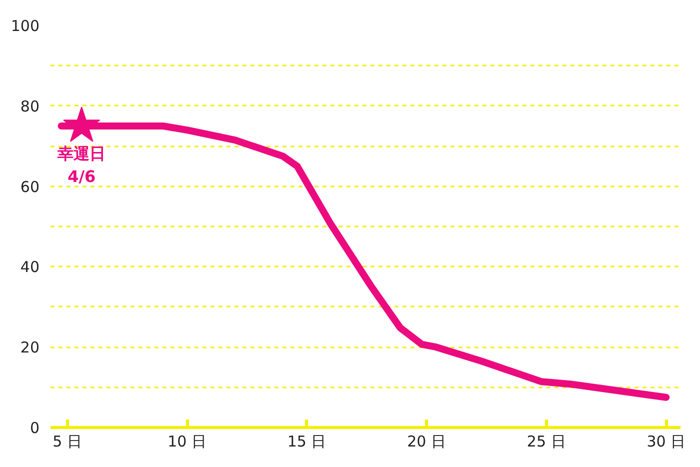 The image size is (700, 467). I want to click on y-tick-label: 60, so click(30, 187).